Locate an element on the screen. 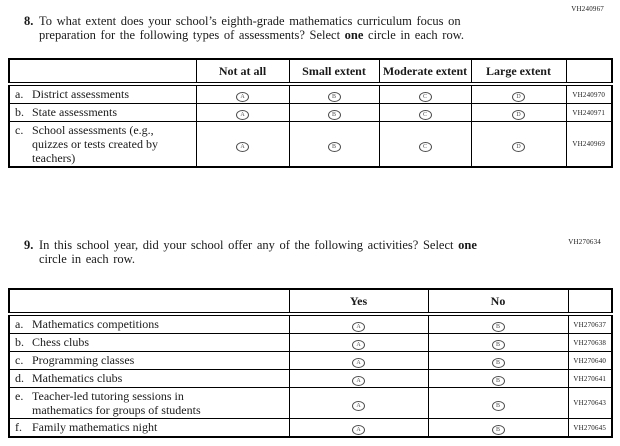  row-label-cell: f. Family mathematics night is located at coordinates (149, 428).